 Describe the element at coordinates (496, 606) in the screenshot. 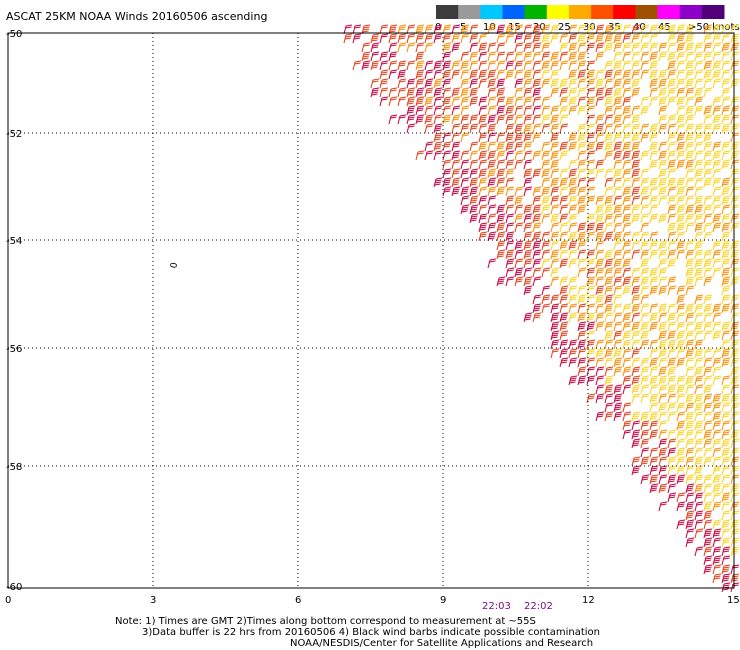

I see `pass-time-1: 22:03` at that location.